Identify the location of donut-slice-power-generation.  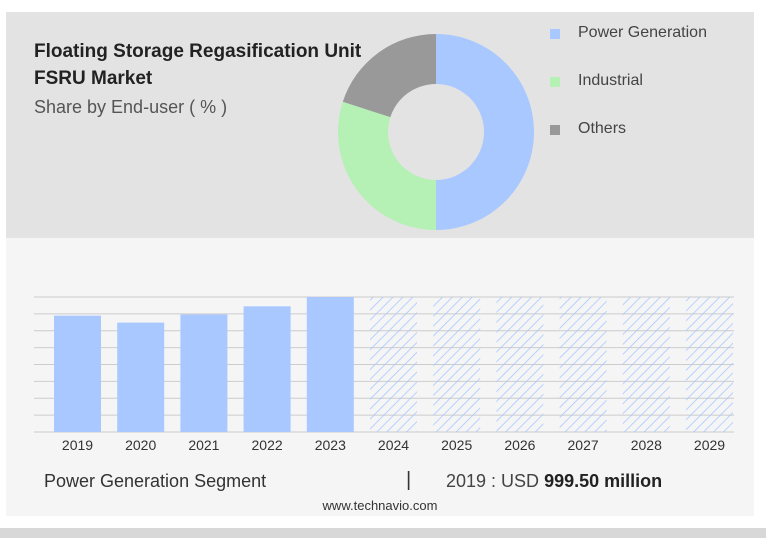
(485, 132).